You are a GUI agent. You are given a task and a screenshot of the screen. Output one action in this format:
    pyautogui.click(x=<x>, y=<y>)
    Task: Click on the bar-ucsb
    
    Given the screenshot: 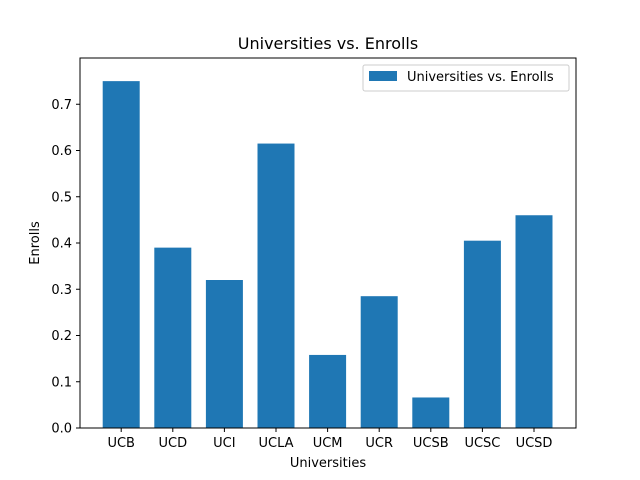 What is the action you would take?
    pyautogui.click(x=431, y=412)
    